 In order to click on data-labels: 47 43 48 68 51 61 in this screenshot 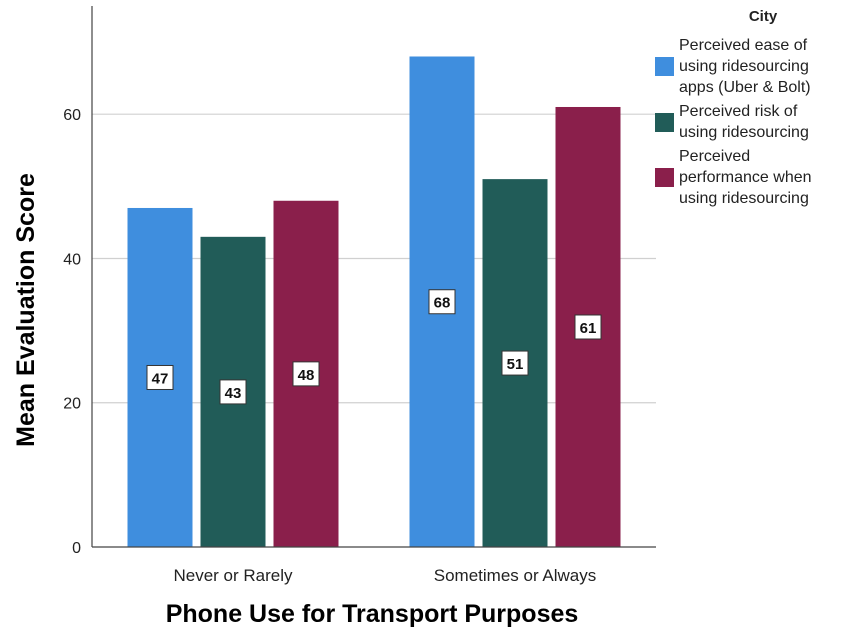, I will do `click(374, 347)`.